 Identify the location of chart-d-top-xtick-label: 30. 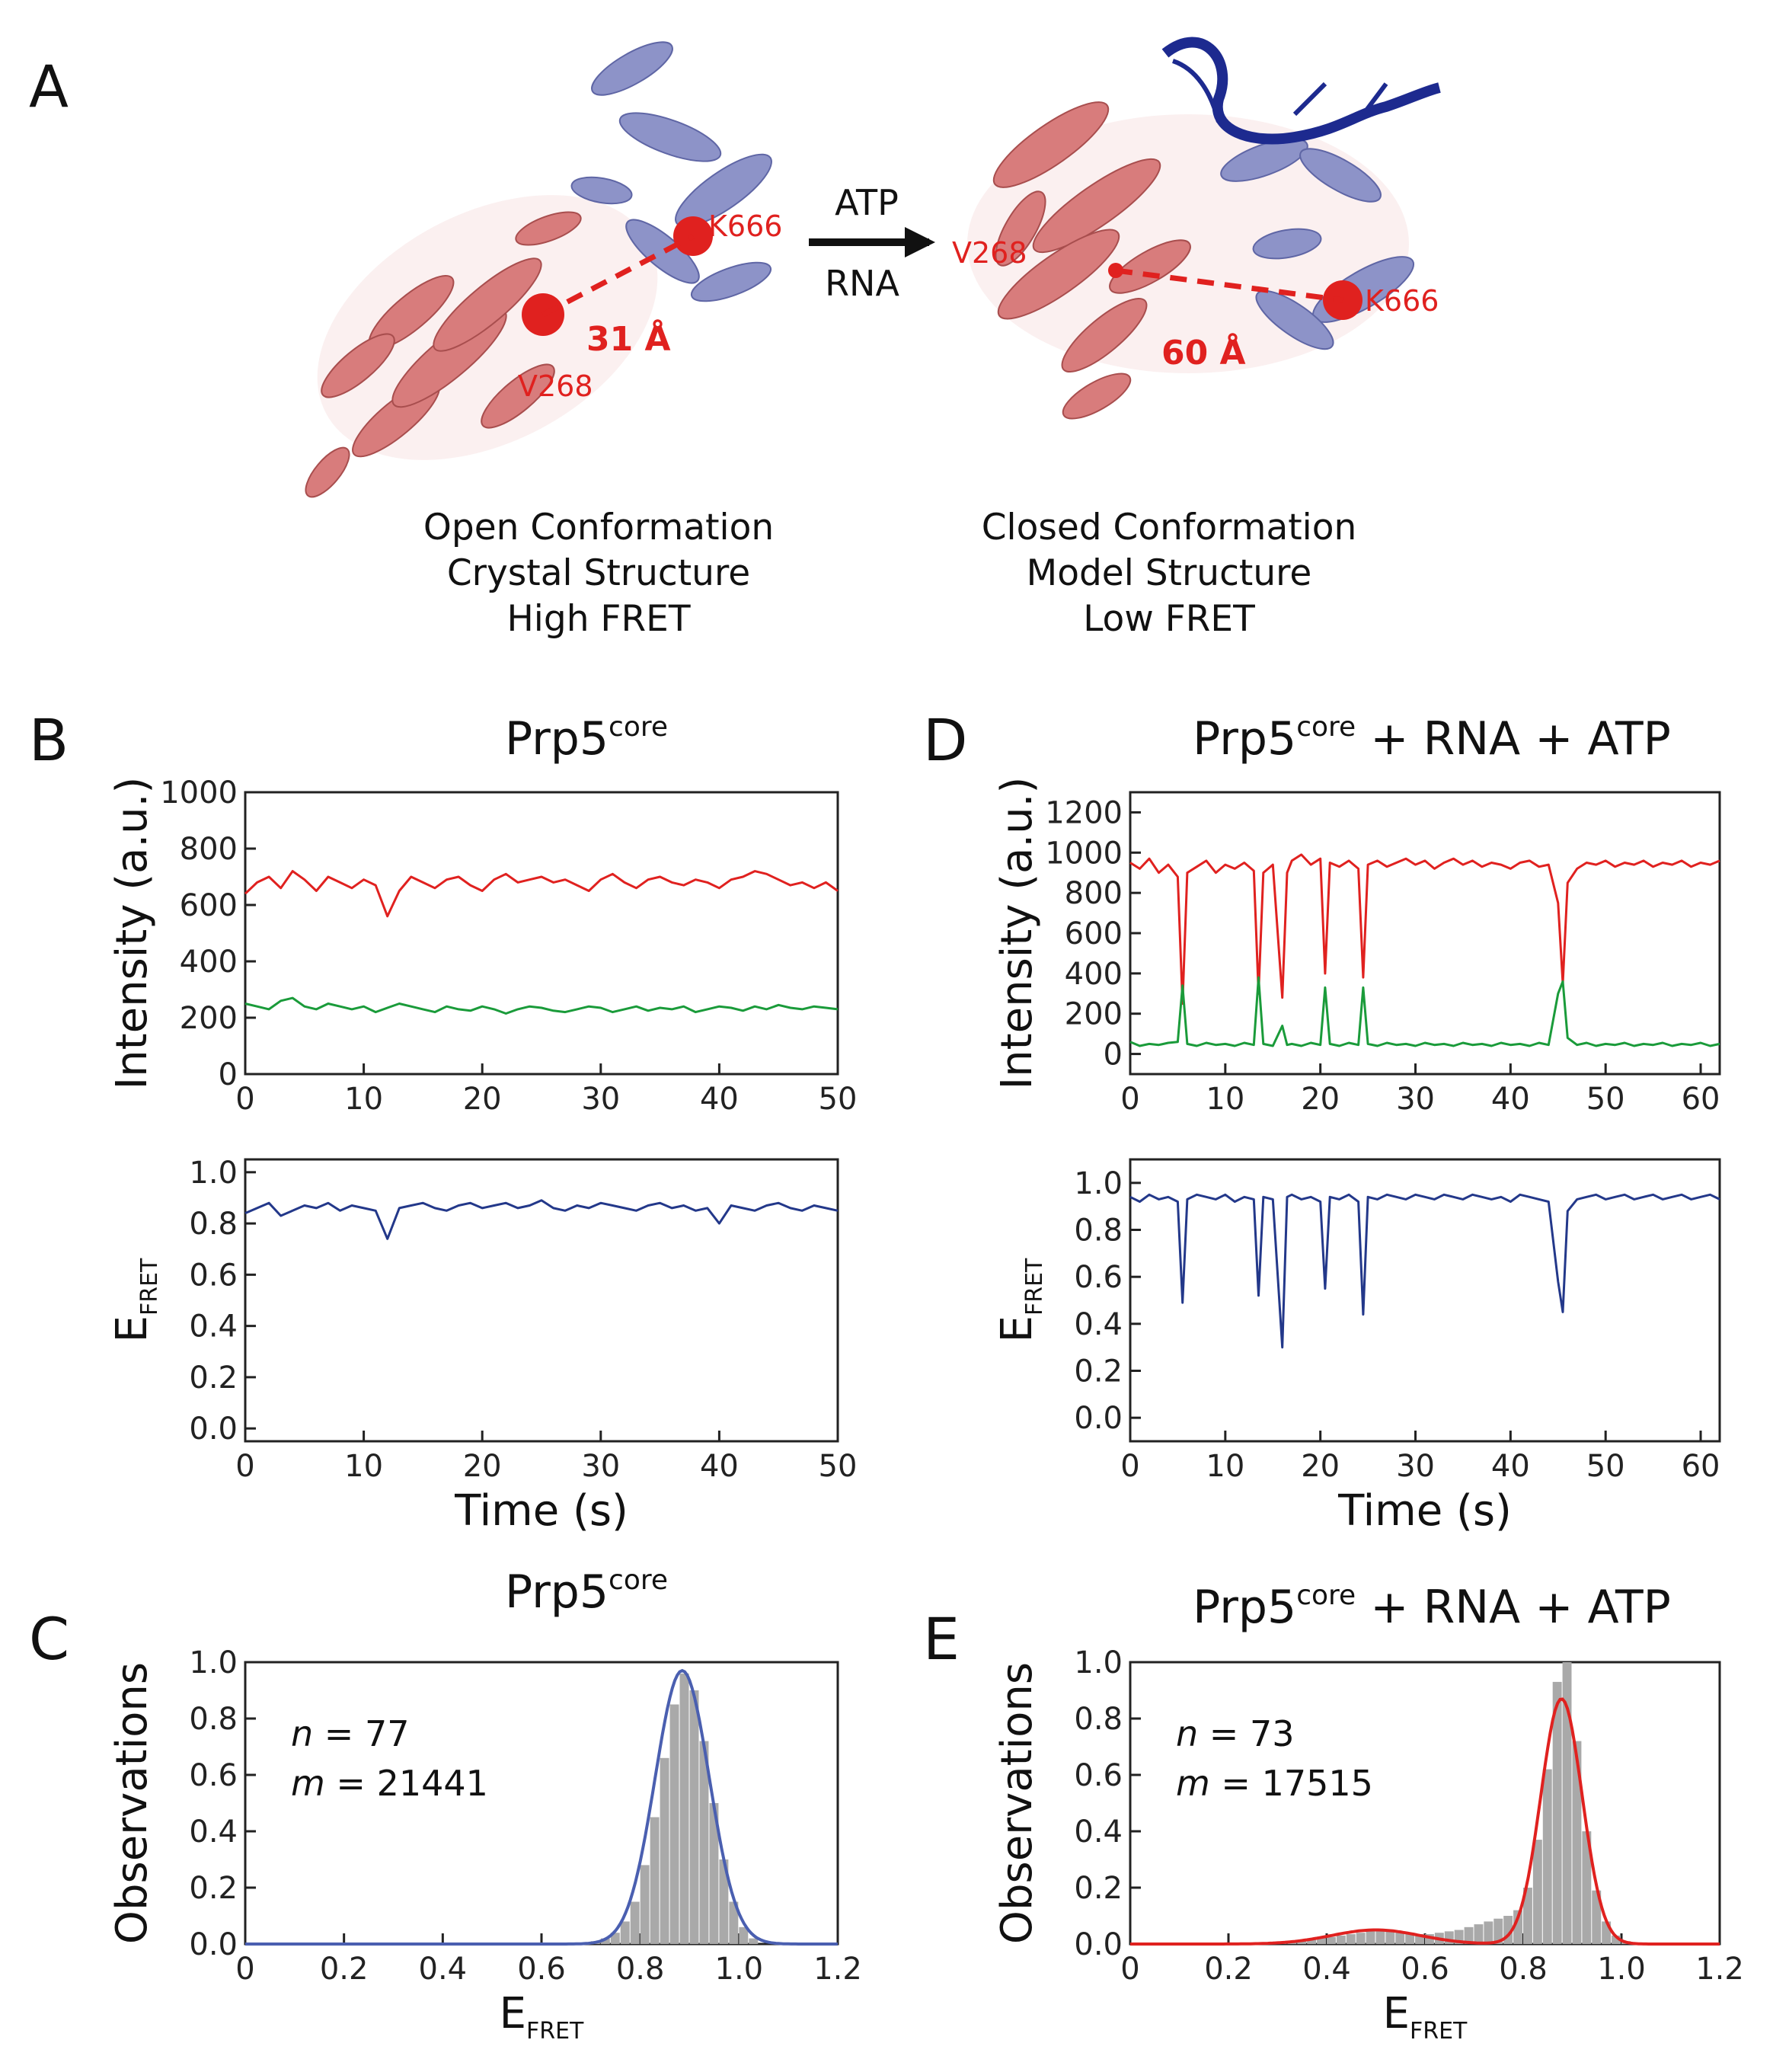
(1415, 1099).